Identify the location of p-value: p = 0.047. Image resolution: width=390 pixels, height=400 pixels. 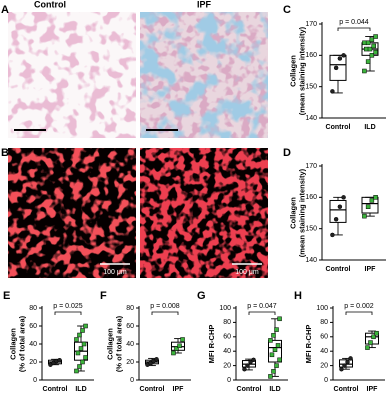
(261, 306).